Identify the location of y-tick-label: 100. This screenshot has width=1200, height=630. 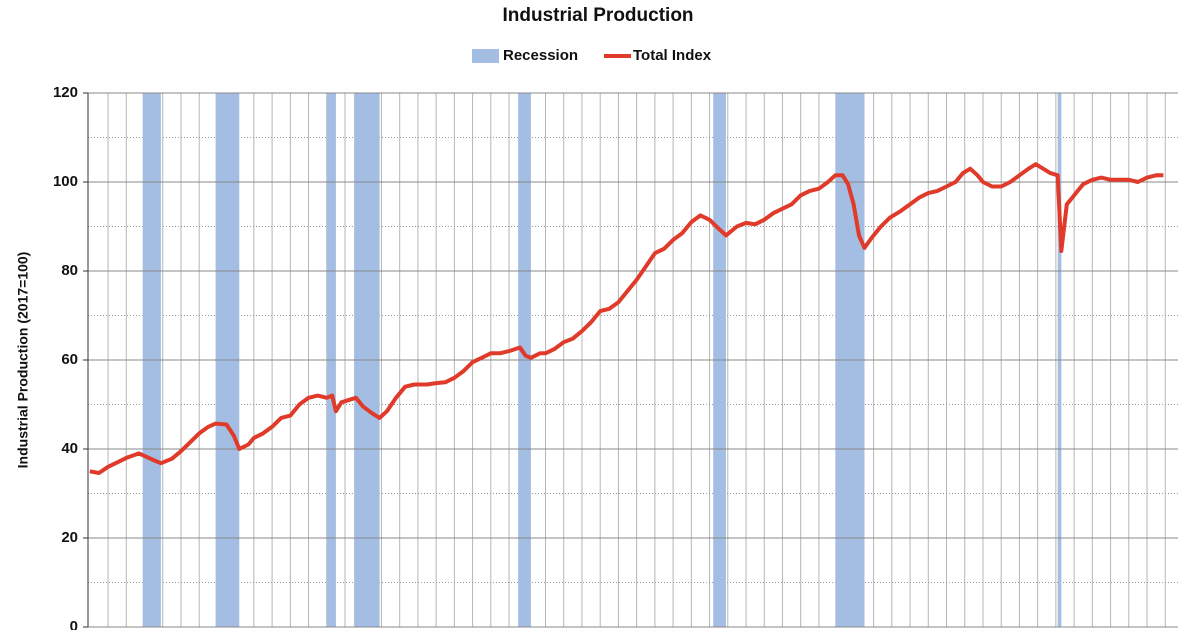
(65, 181).